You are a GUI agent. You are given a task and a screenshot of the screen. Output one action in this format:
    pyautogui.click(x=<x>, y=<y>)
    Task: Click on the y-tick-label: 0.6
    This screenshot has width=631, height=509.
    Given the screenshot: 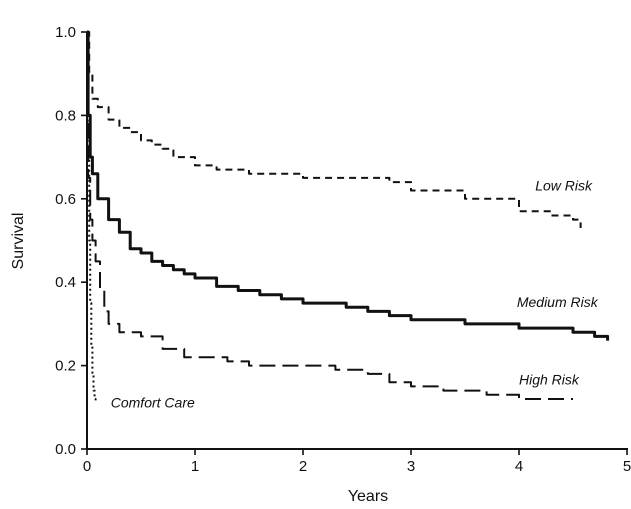 What is the action you would take?
    pyautogui.click(x=65, y=199)
    